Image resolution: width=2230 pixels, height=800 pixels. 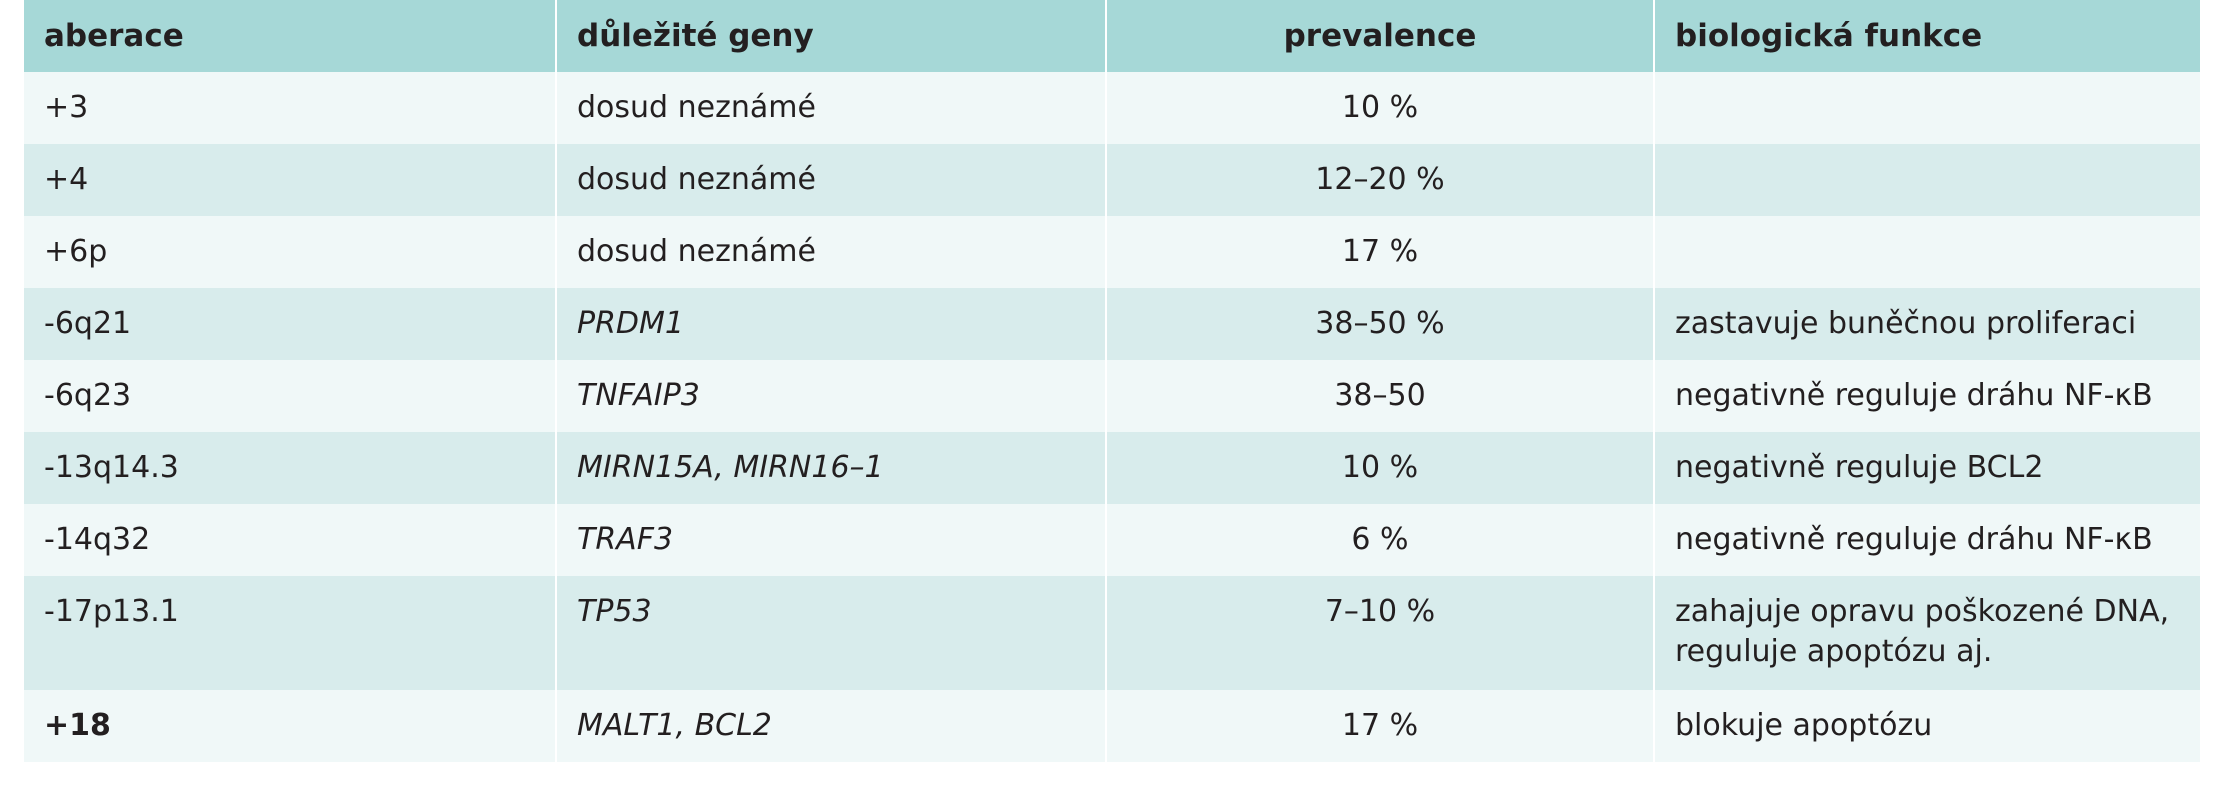 I want to click on cell-aberration: +3, so click(x=290, y=108).